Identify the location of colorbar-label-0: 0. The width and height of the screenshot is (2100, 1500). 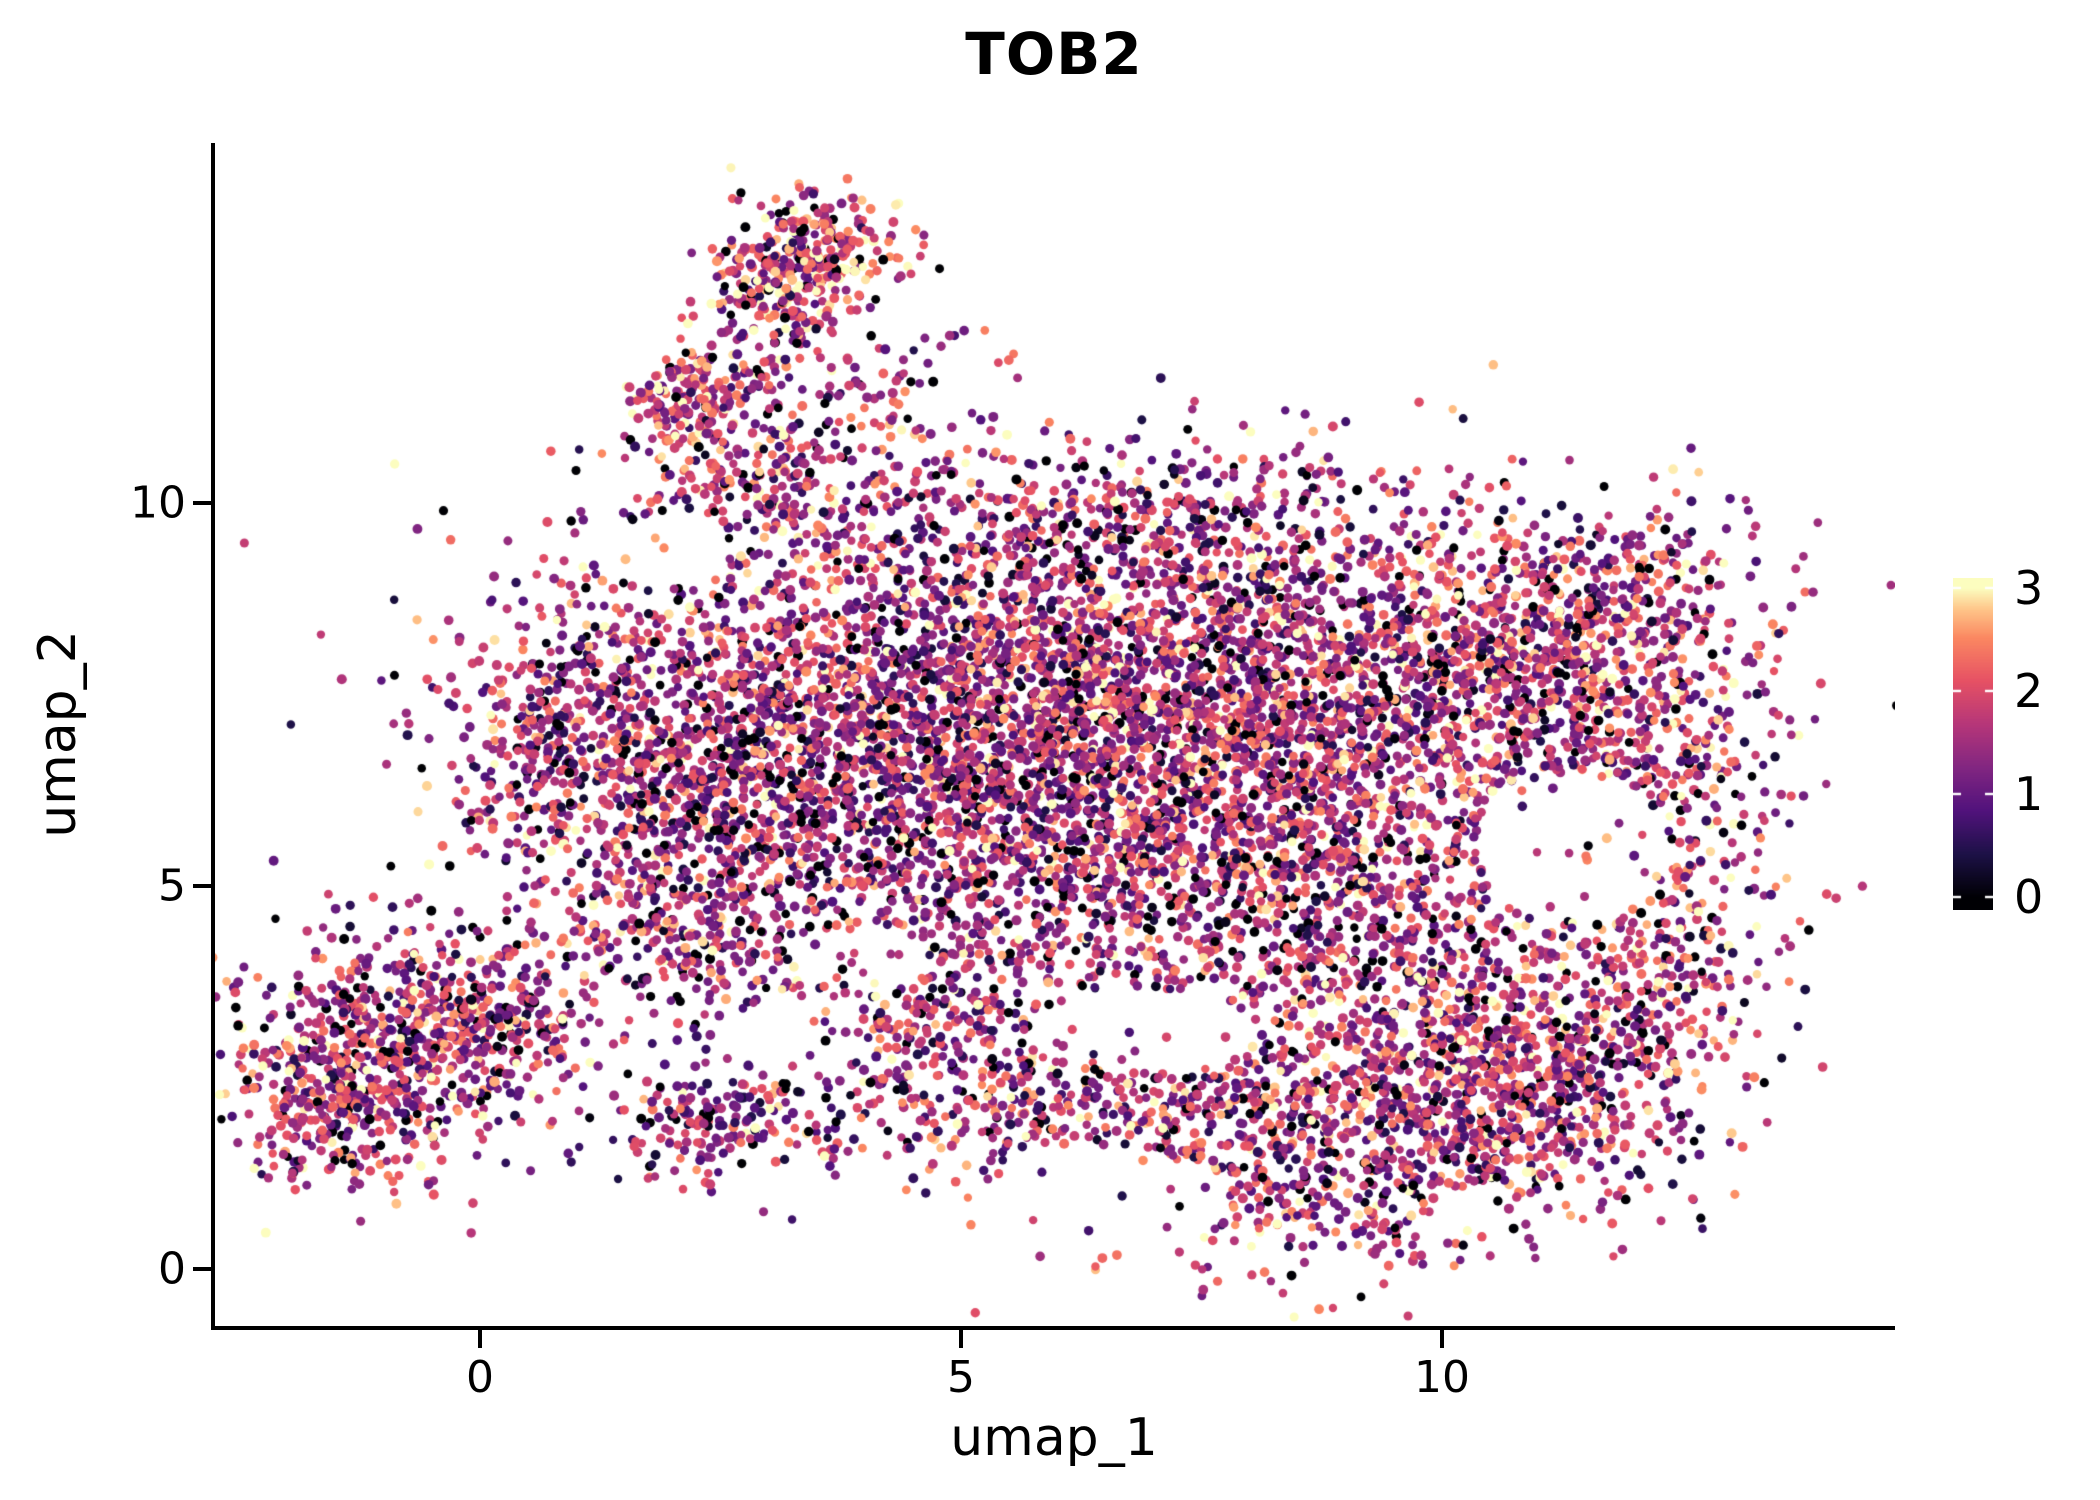
(2029, 897).